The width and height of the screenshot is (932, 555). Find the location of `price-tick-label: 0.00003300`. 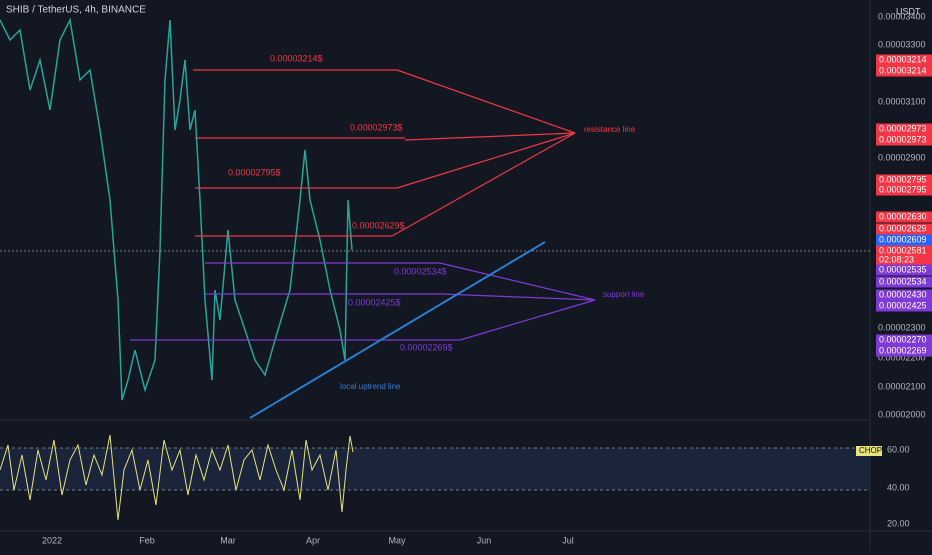

price-tick-label: 0.00003300 is located at coordinates (902, 44).